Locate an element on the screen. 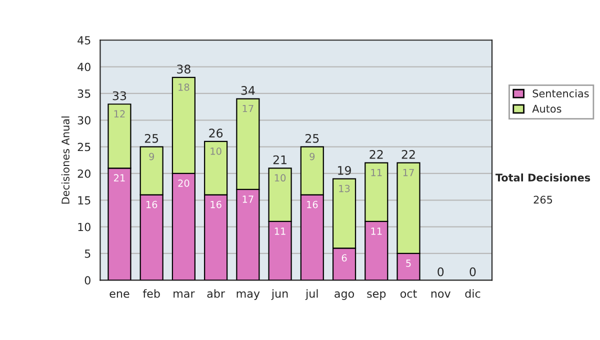 This screenshot has width=600, height=340. data-label: 12 is located at coordinates (119, 114).